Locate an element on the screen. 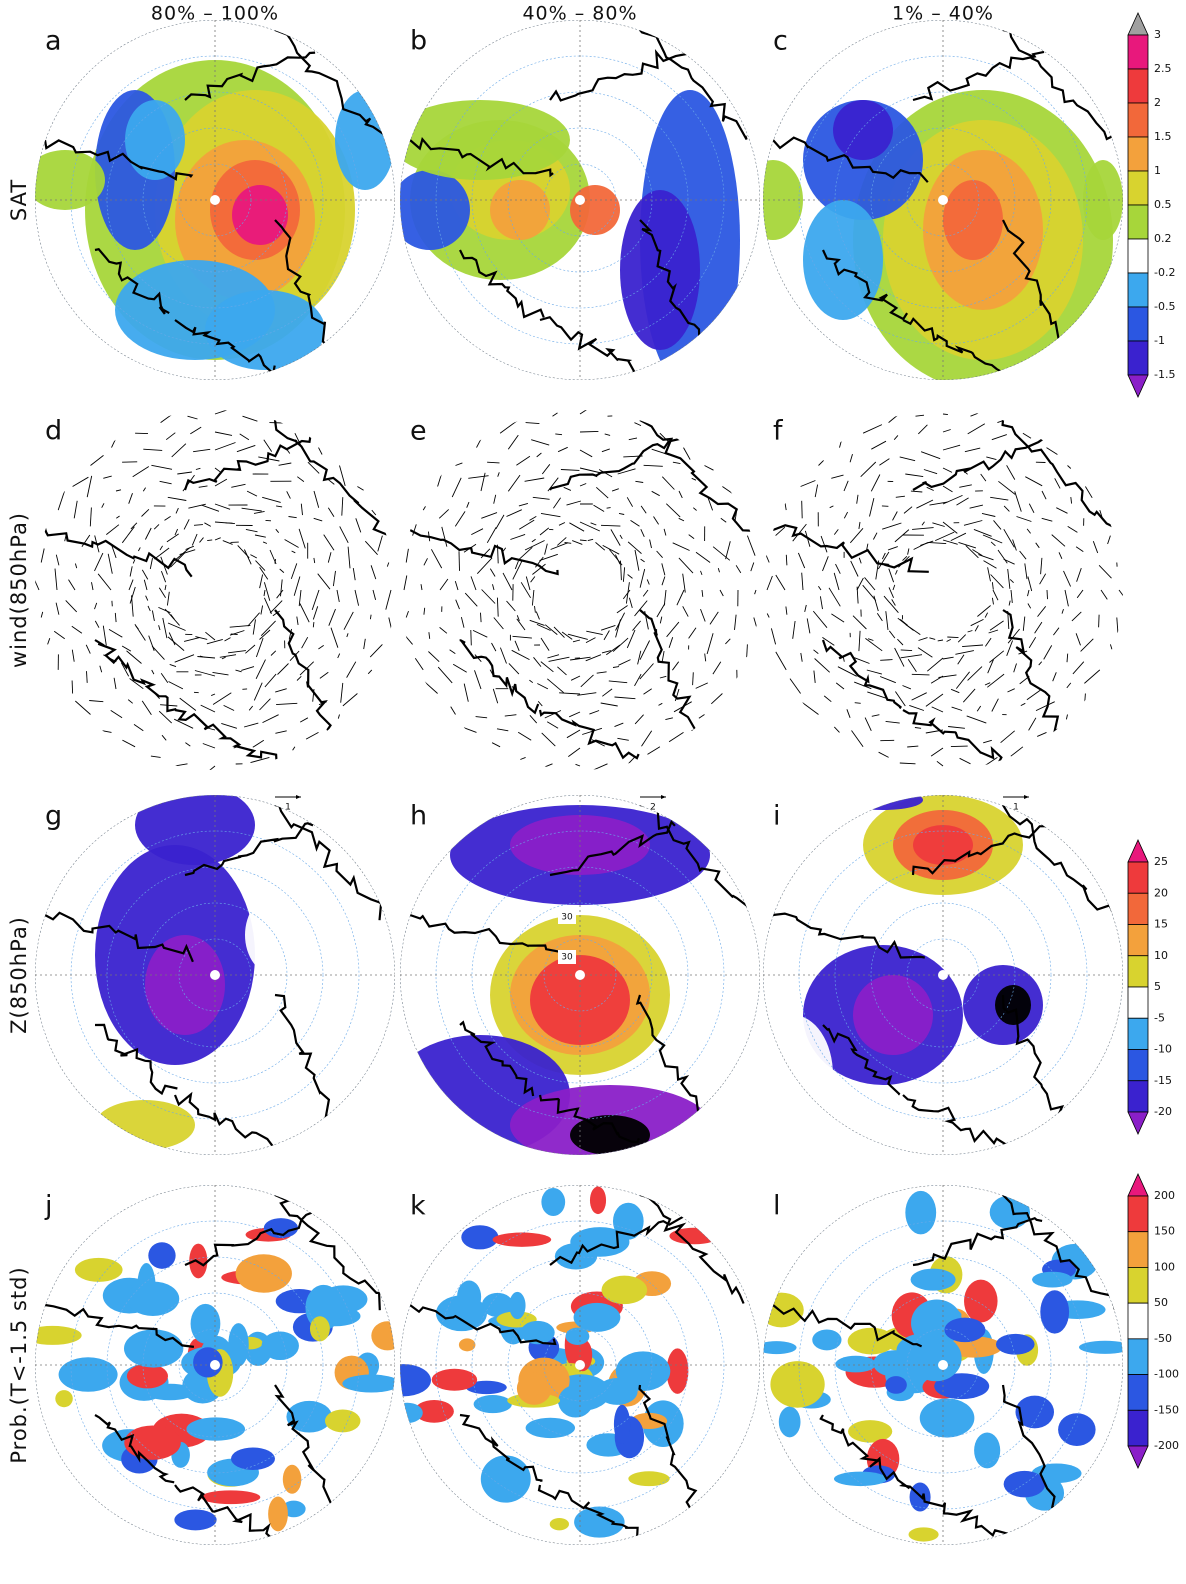 The height and width of the screenshot is (1584, 1186). colorbar-tick-label: -0.2 is located at coordinates (1164, 272).